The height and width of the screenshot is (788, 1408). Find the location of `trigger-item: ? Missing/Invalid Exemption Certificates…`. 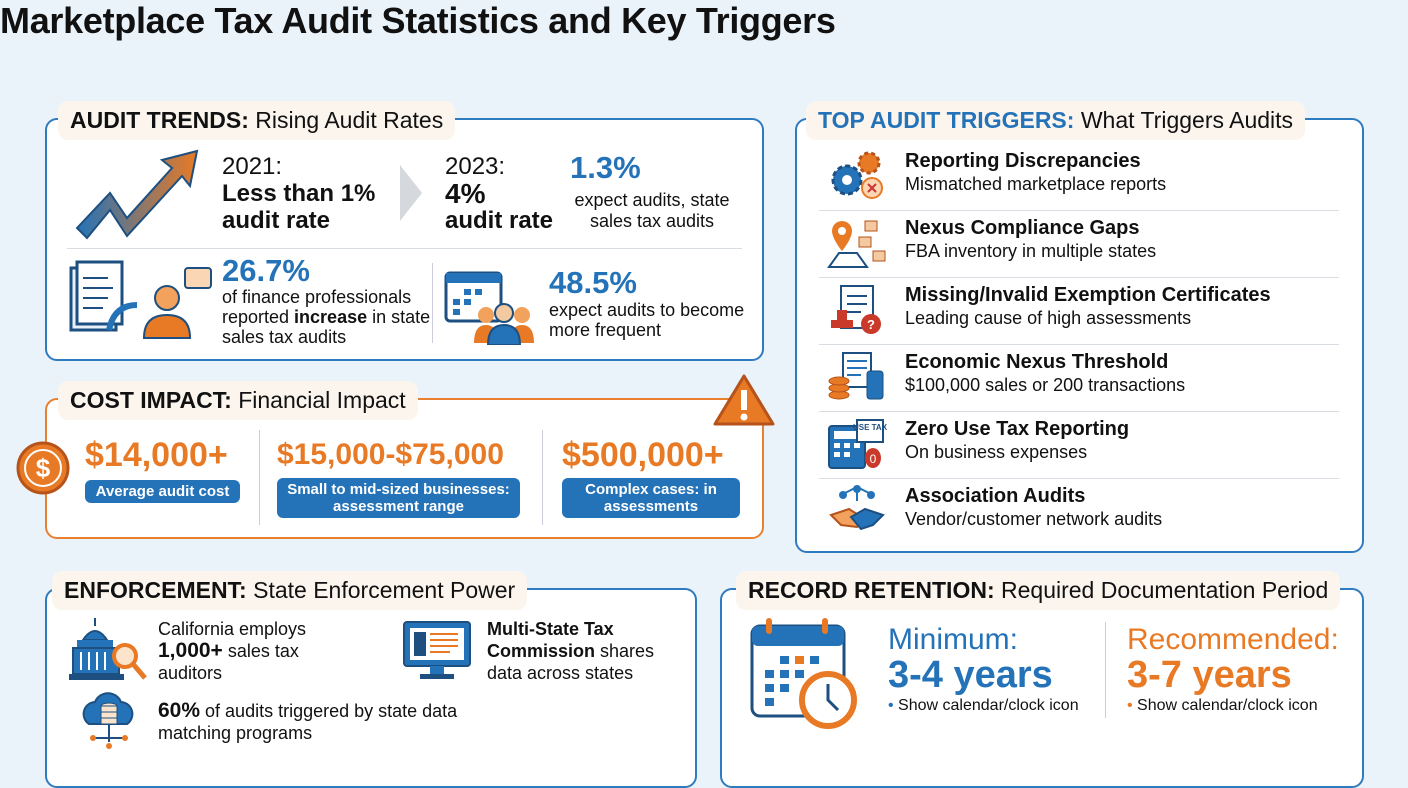

trigger-item: ? Missing/Invalid Exemption Certificates… is located at coordinates (1079, 313).